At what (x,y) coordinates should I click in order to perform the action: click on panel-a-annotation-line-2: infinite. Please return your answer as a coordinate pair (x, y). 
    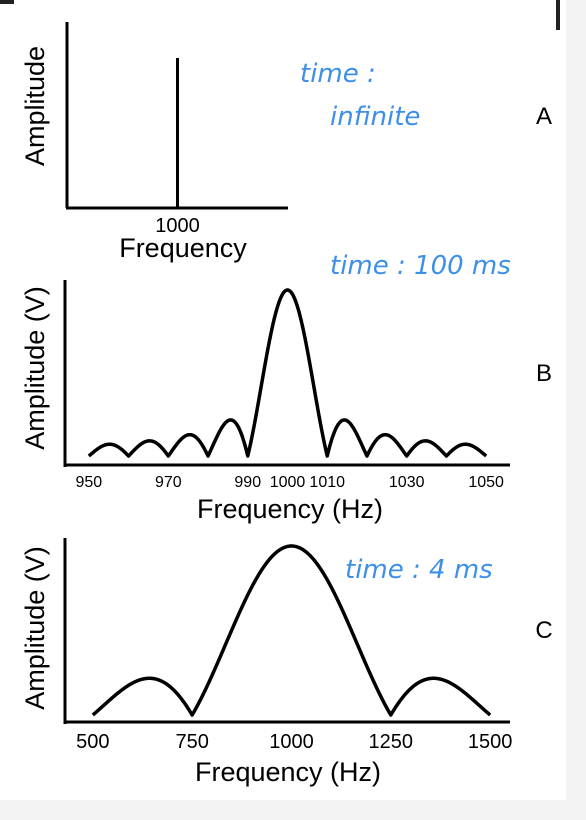
    Looking at the image, I should click on (375, 117).